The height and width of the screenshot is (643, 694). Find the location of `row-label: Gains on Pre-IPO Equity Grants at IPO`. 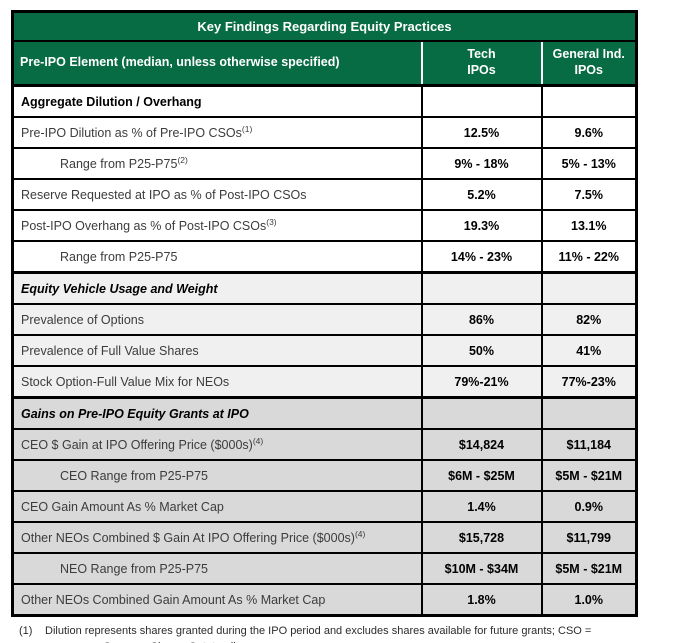

row-label: Gains on Pre-IPO Equity Grants at IPO is located at coordinates (135, 413).